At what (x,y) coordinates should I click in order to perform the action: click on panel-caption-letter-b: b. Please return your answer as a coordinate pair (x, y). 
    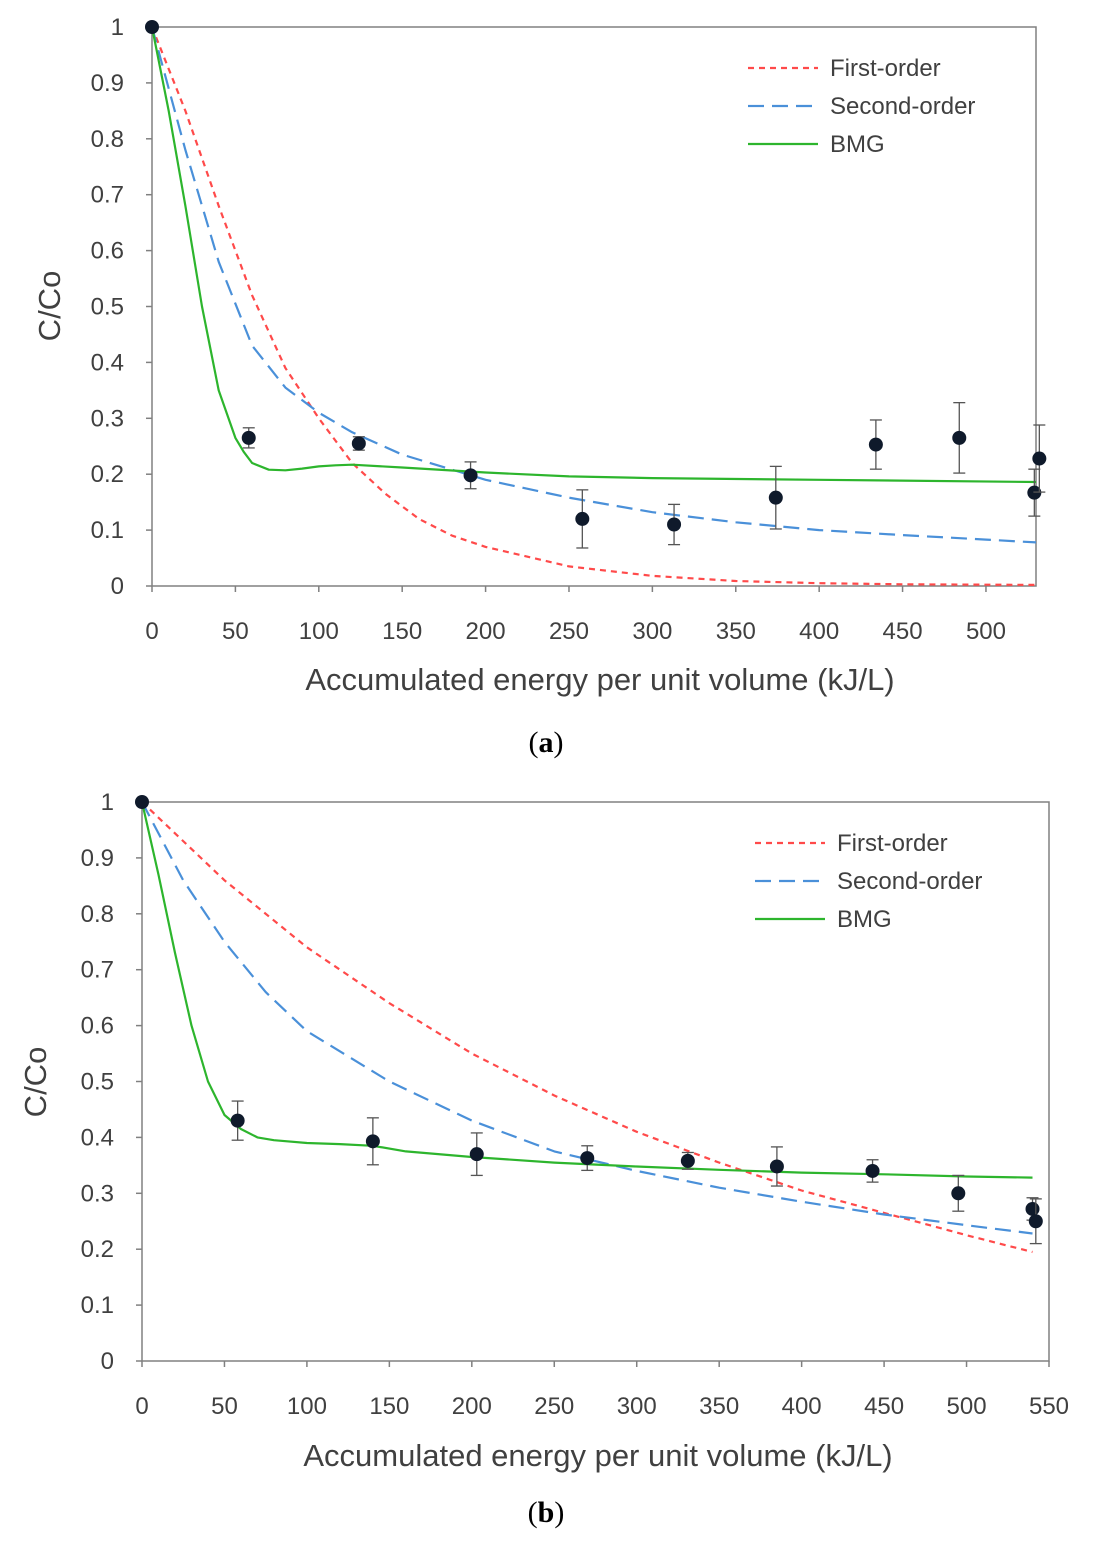
    Looking at the image, I should click on (546, 1512).